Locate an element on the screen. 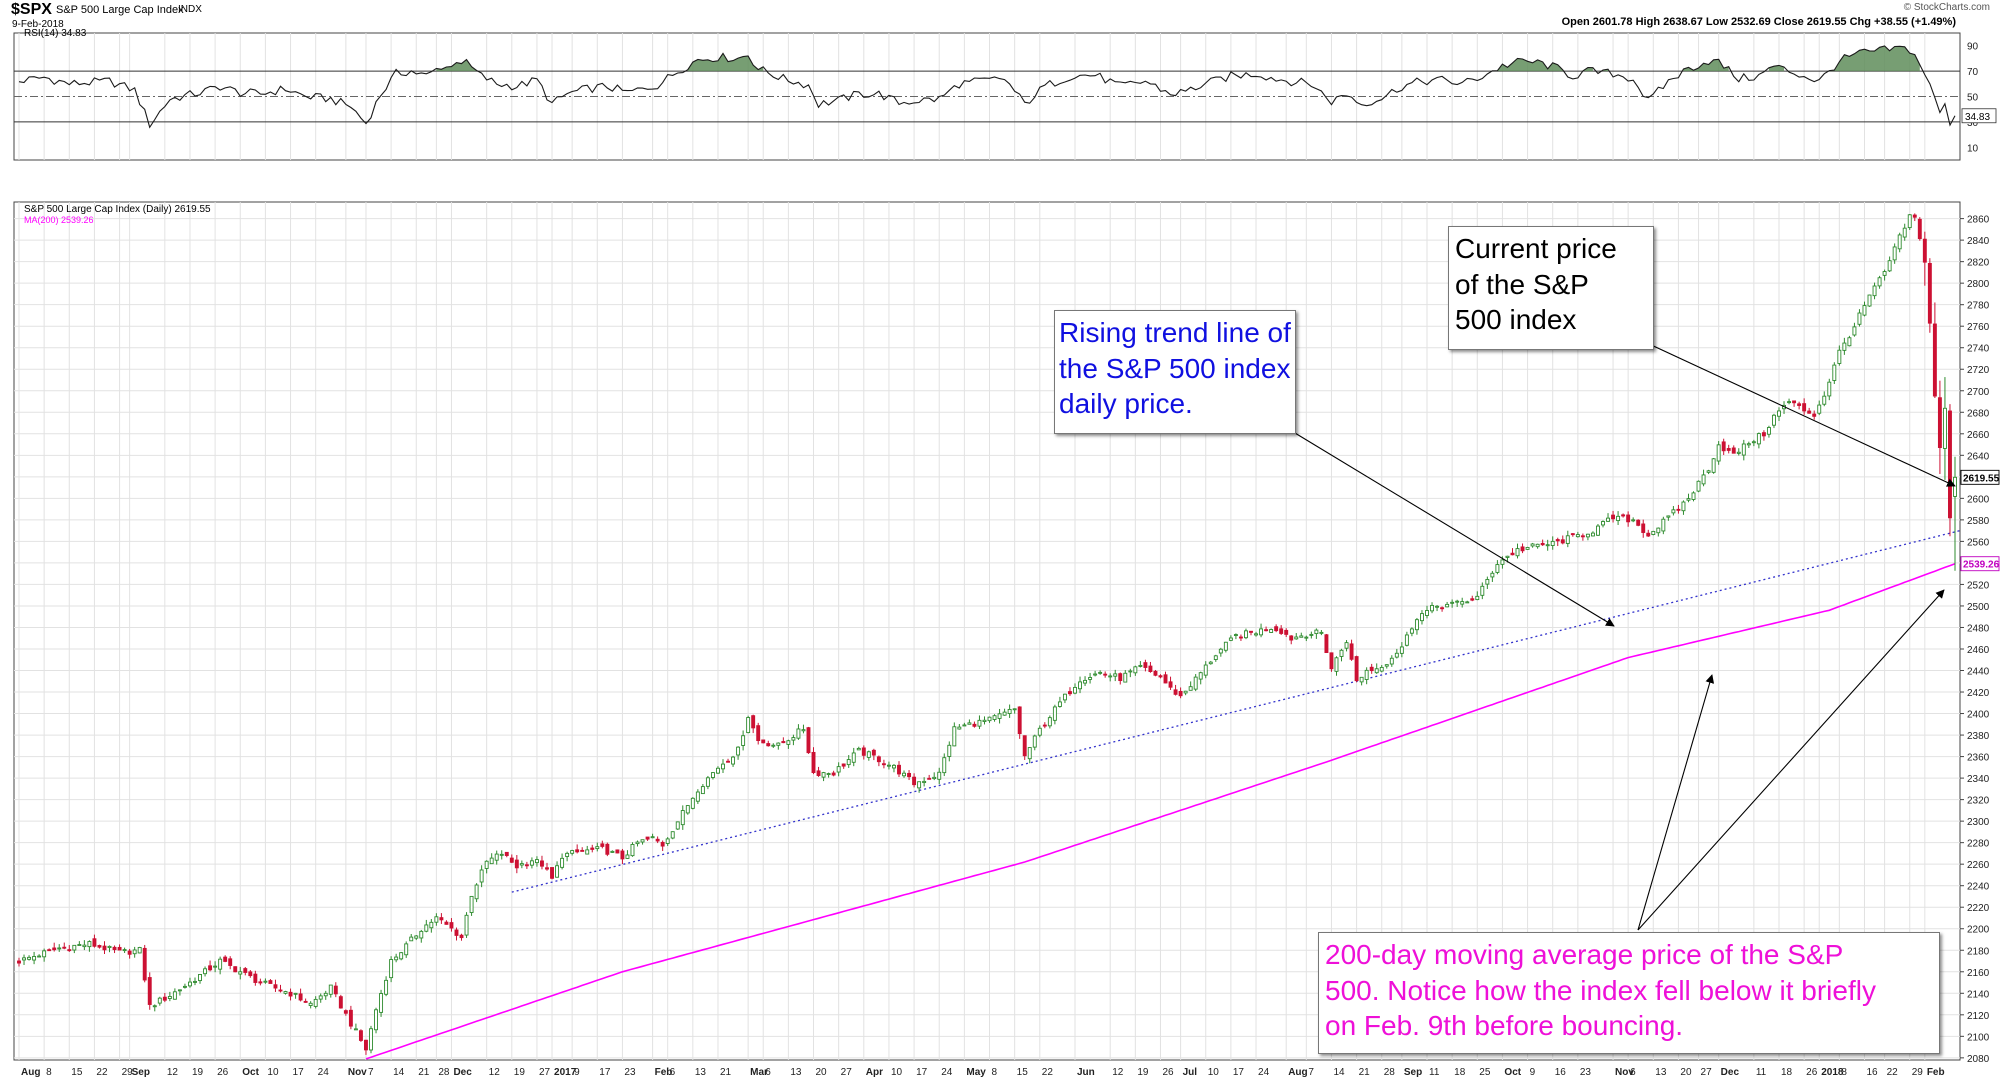  x-axis-label: 9 is located at coordinates (577, 1072).